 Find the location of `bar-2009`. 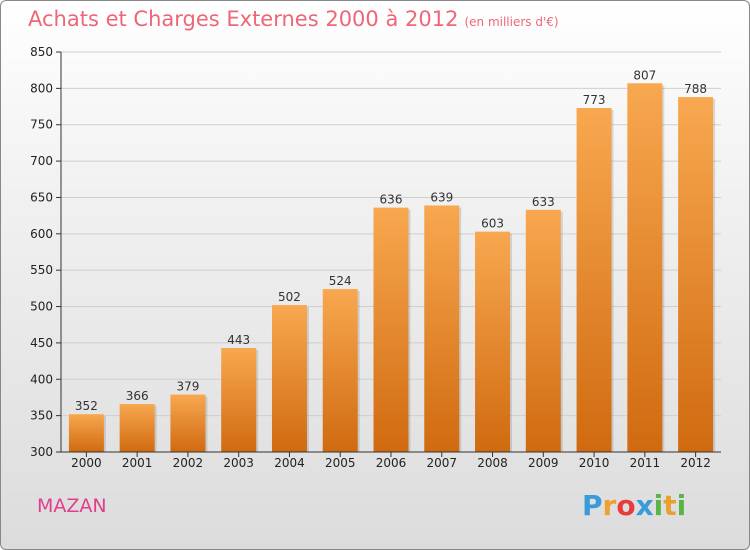

bar-2009 is located at coordinates (543, 330).